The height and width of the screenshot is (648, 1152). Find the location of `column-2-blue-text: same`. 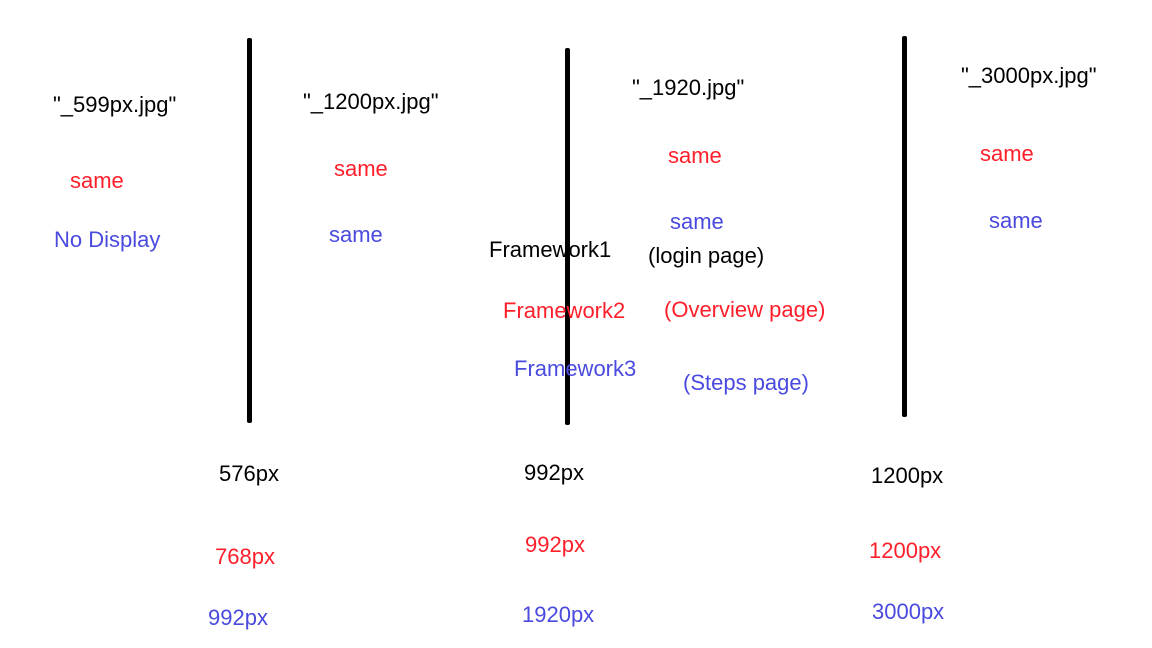

column-2-blue-text: same is located at coordinates (356, 234).